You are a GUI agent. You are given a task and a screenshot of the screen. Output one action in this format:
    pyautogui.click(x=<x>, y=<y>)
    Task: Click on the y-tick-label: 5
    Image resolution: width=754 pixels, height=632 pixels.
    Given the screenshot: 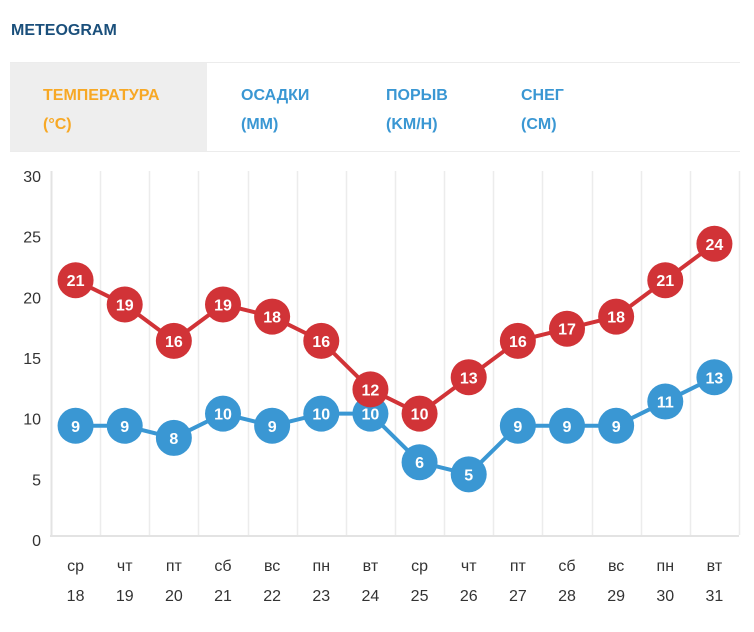 What is the action you would take?
    pyautogui.click(x=36, y=480)
    